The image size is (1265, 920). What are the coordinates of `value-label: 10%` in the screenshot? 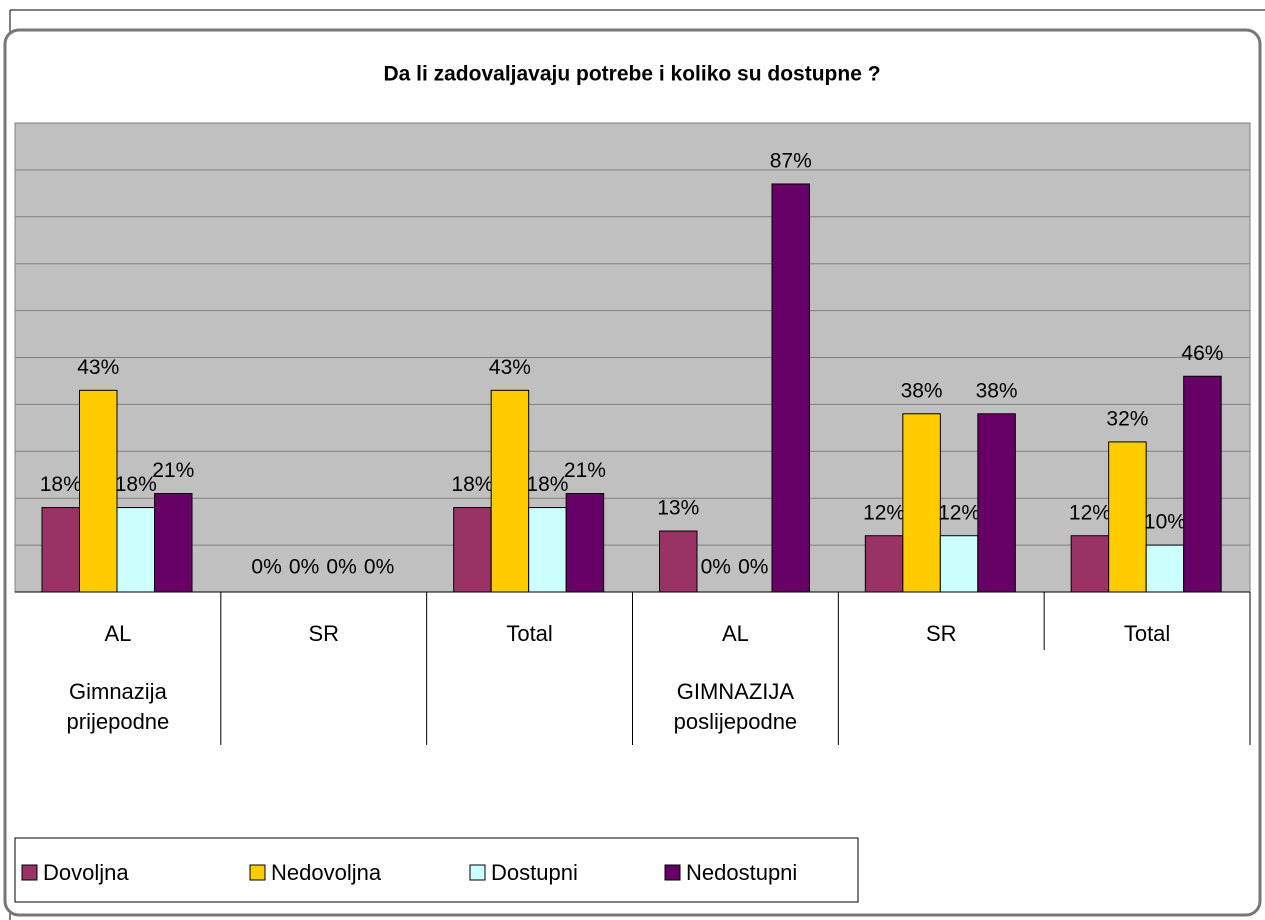 It's located at (1165, 522).